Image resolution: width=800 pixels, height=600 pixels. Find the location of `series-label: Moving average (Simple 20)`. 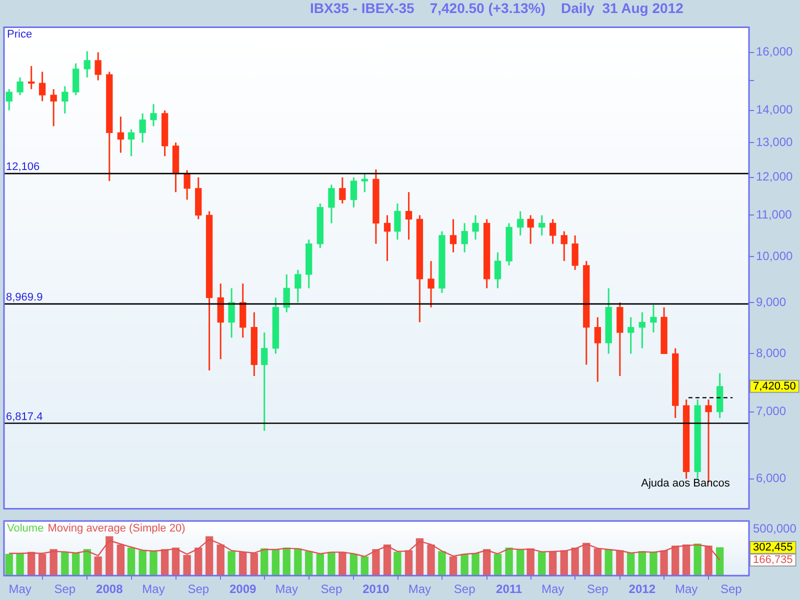

series-label: Moving average (Simple 20) is located at coordinates (117, 528).